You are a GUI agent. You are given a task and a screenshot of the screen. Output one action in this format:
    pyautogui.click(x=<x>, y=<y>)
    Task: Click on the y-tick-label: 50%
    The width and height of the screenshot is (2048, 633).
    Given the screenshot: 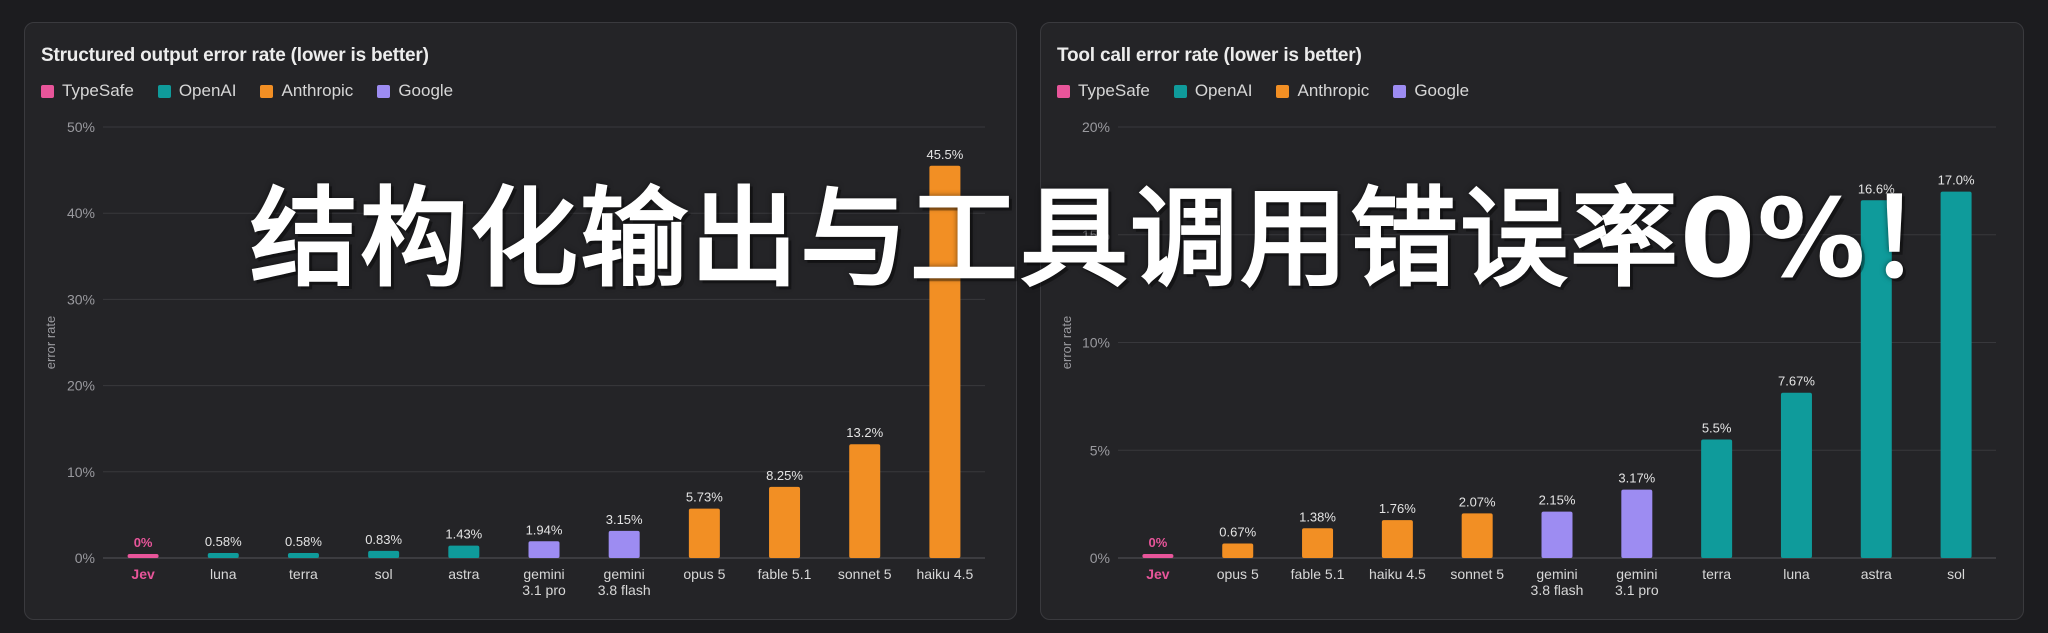 What is the action you would take?
    pyautogui.click(x=81, y=127)
    